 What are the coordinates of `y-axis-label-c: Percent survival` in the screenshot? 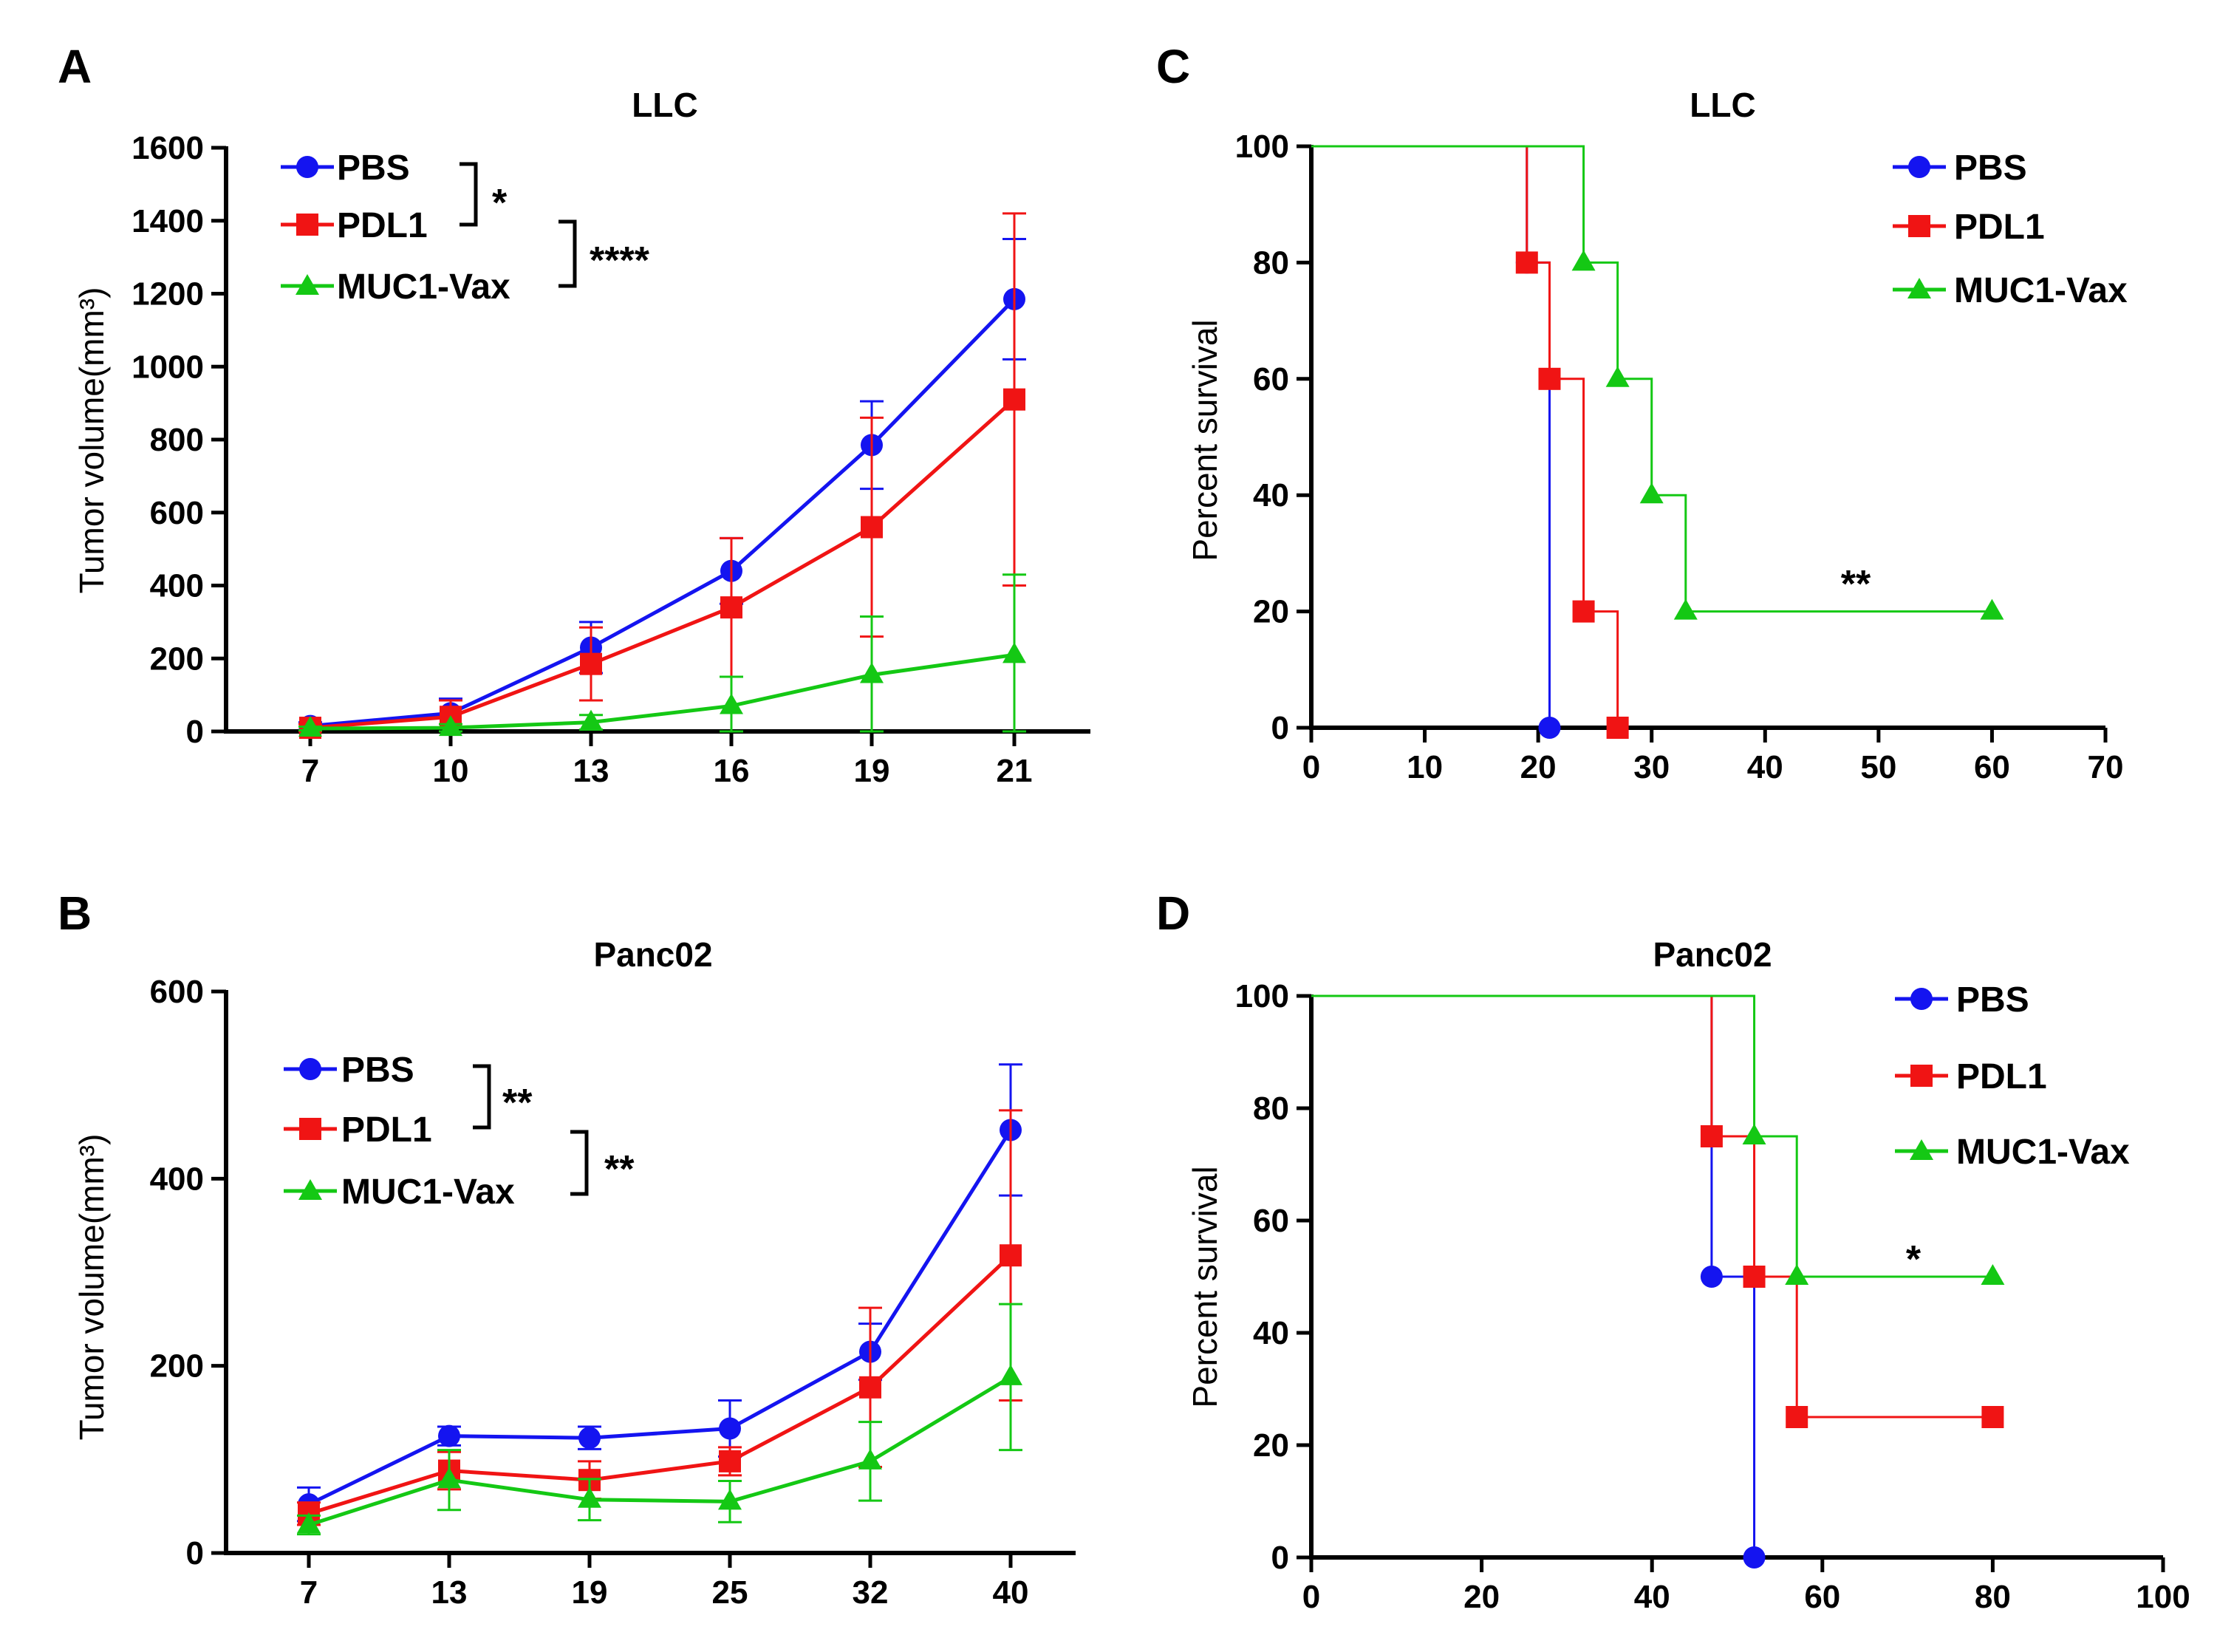 It's located at (1205, 440).